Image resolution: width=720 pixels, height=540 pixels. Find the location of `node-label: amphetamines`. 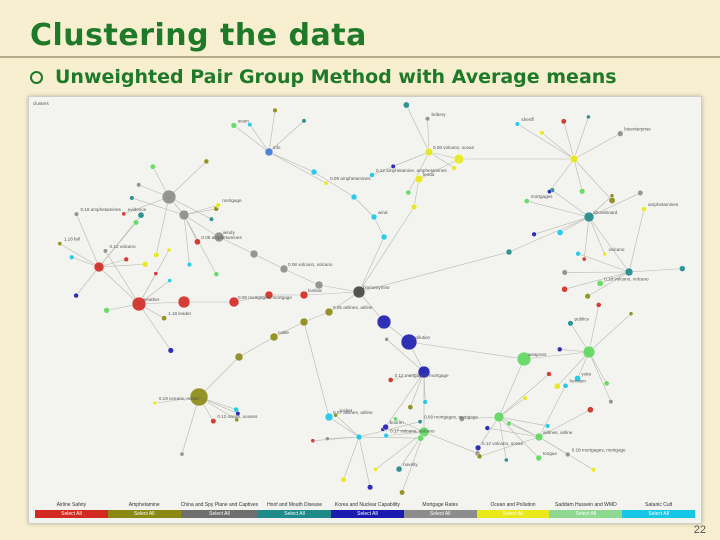

node-label: amphetamines is located at coordinates (663, 204).